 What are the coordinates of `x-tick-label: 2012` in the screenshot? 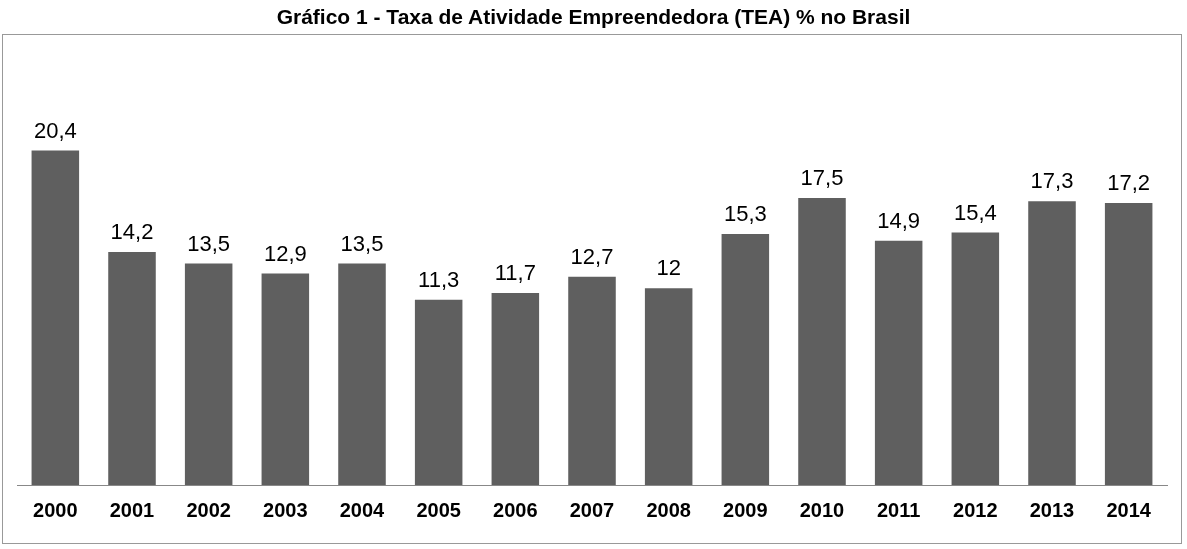 It's located at (975, 509).